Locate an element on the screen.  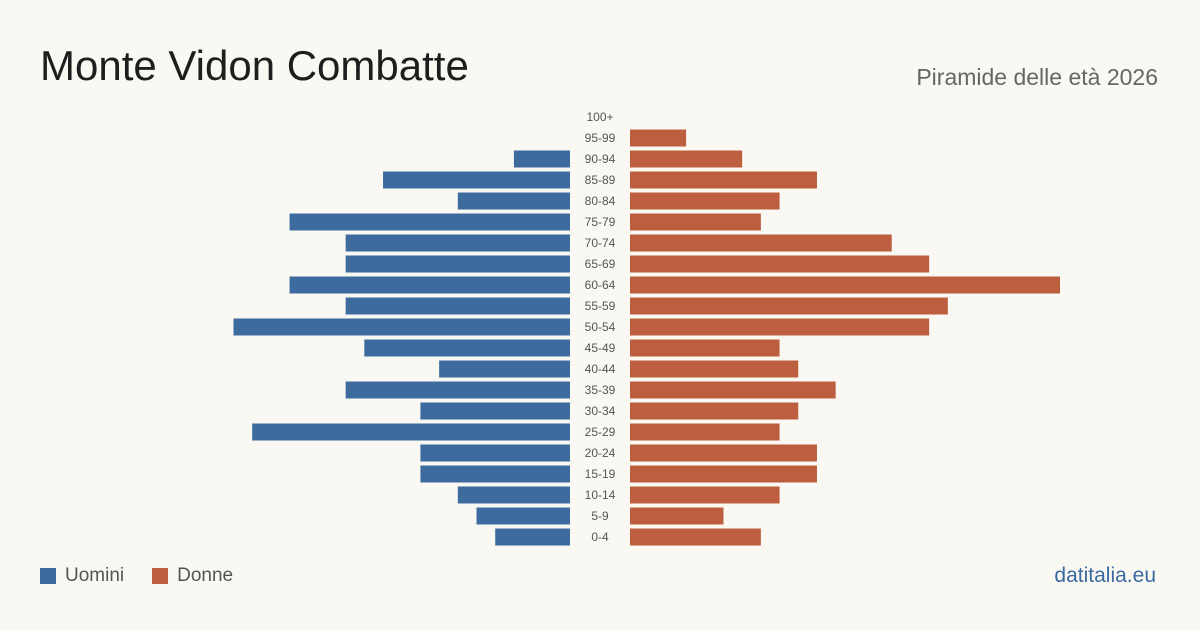
age-label-45-49: 45-49 is located at coordinates (600, 348).